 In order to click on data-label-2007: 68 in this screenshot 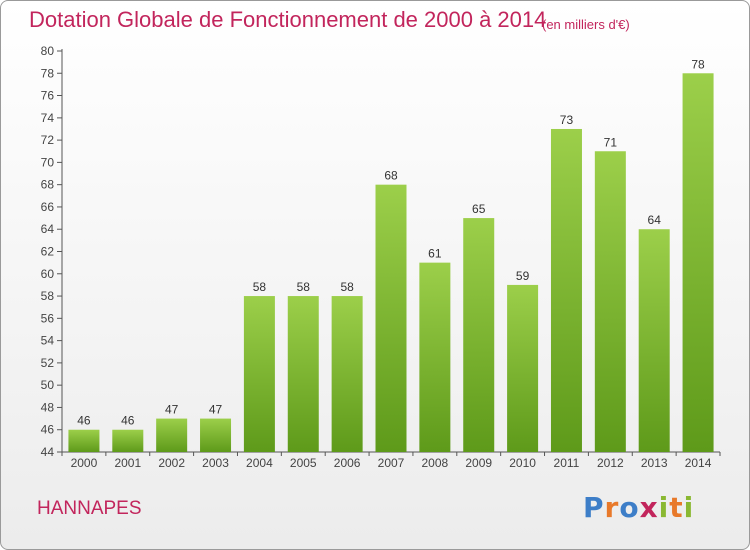, I will do `click(391, 176)`.